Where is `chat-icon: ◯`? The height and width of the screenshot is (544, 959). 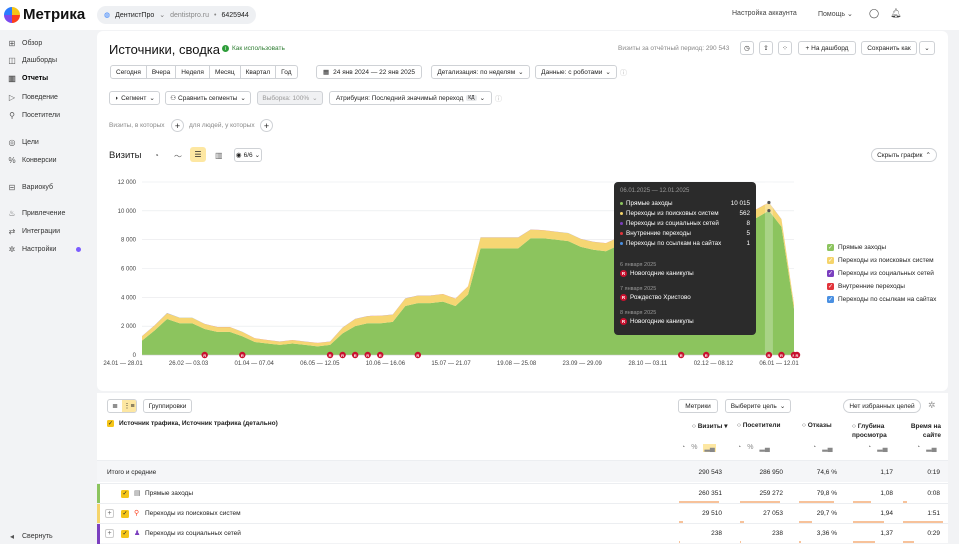
chat-icon: ◯ is located at coordinates (874, 13).